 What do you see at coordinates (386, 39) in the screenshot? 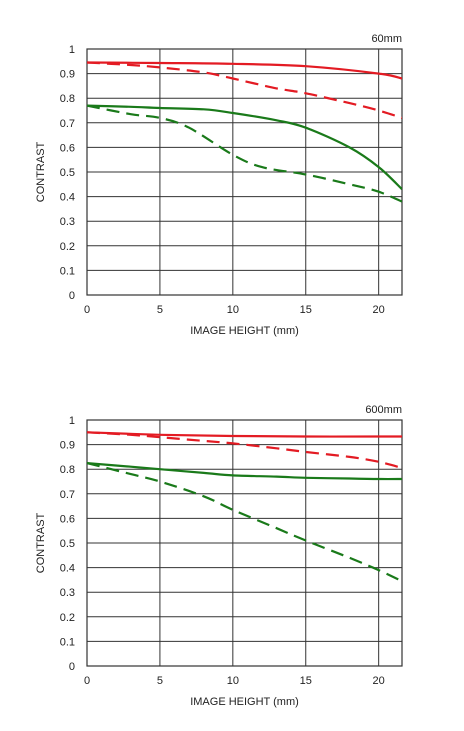
I see `chart-title: 60mm` at bounding box center [386, 39].